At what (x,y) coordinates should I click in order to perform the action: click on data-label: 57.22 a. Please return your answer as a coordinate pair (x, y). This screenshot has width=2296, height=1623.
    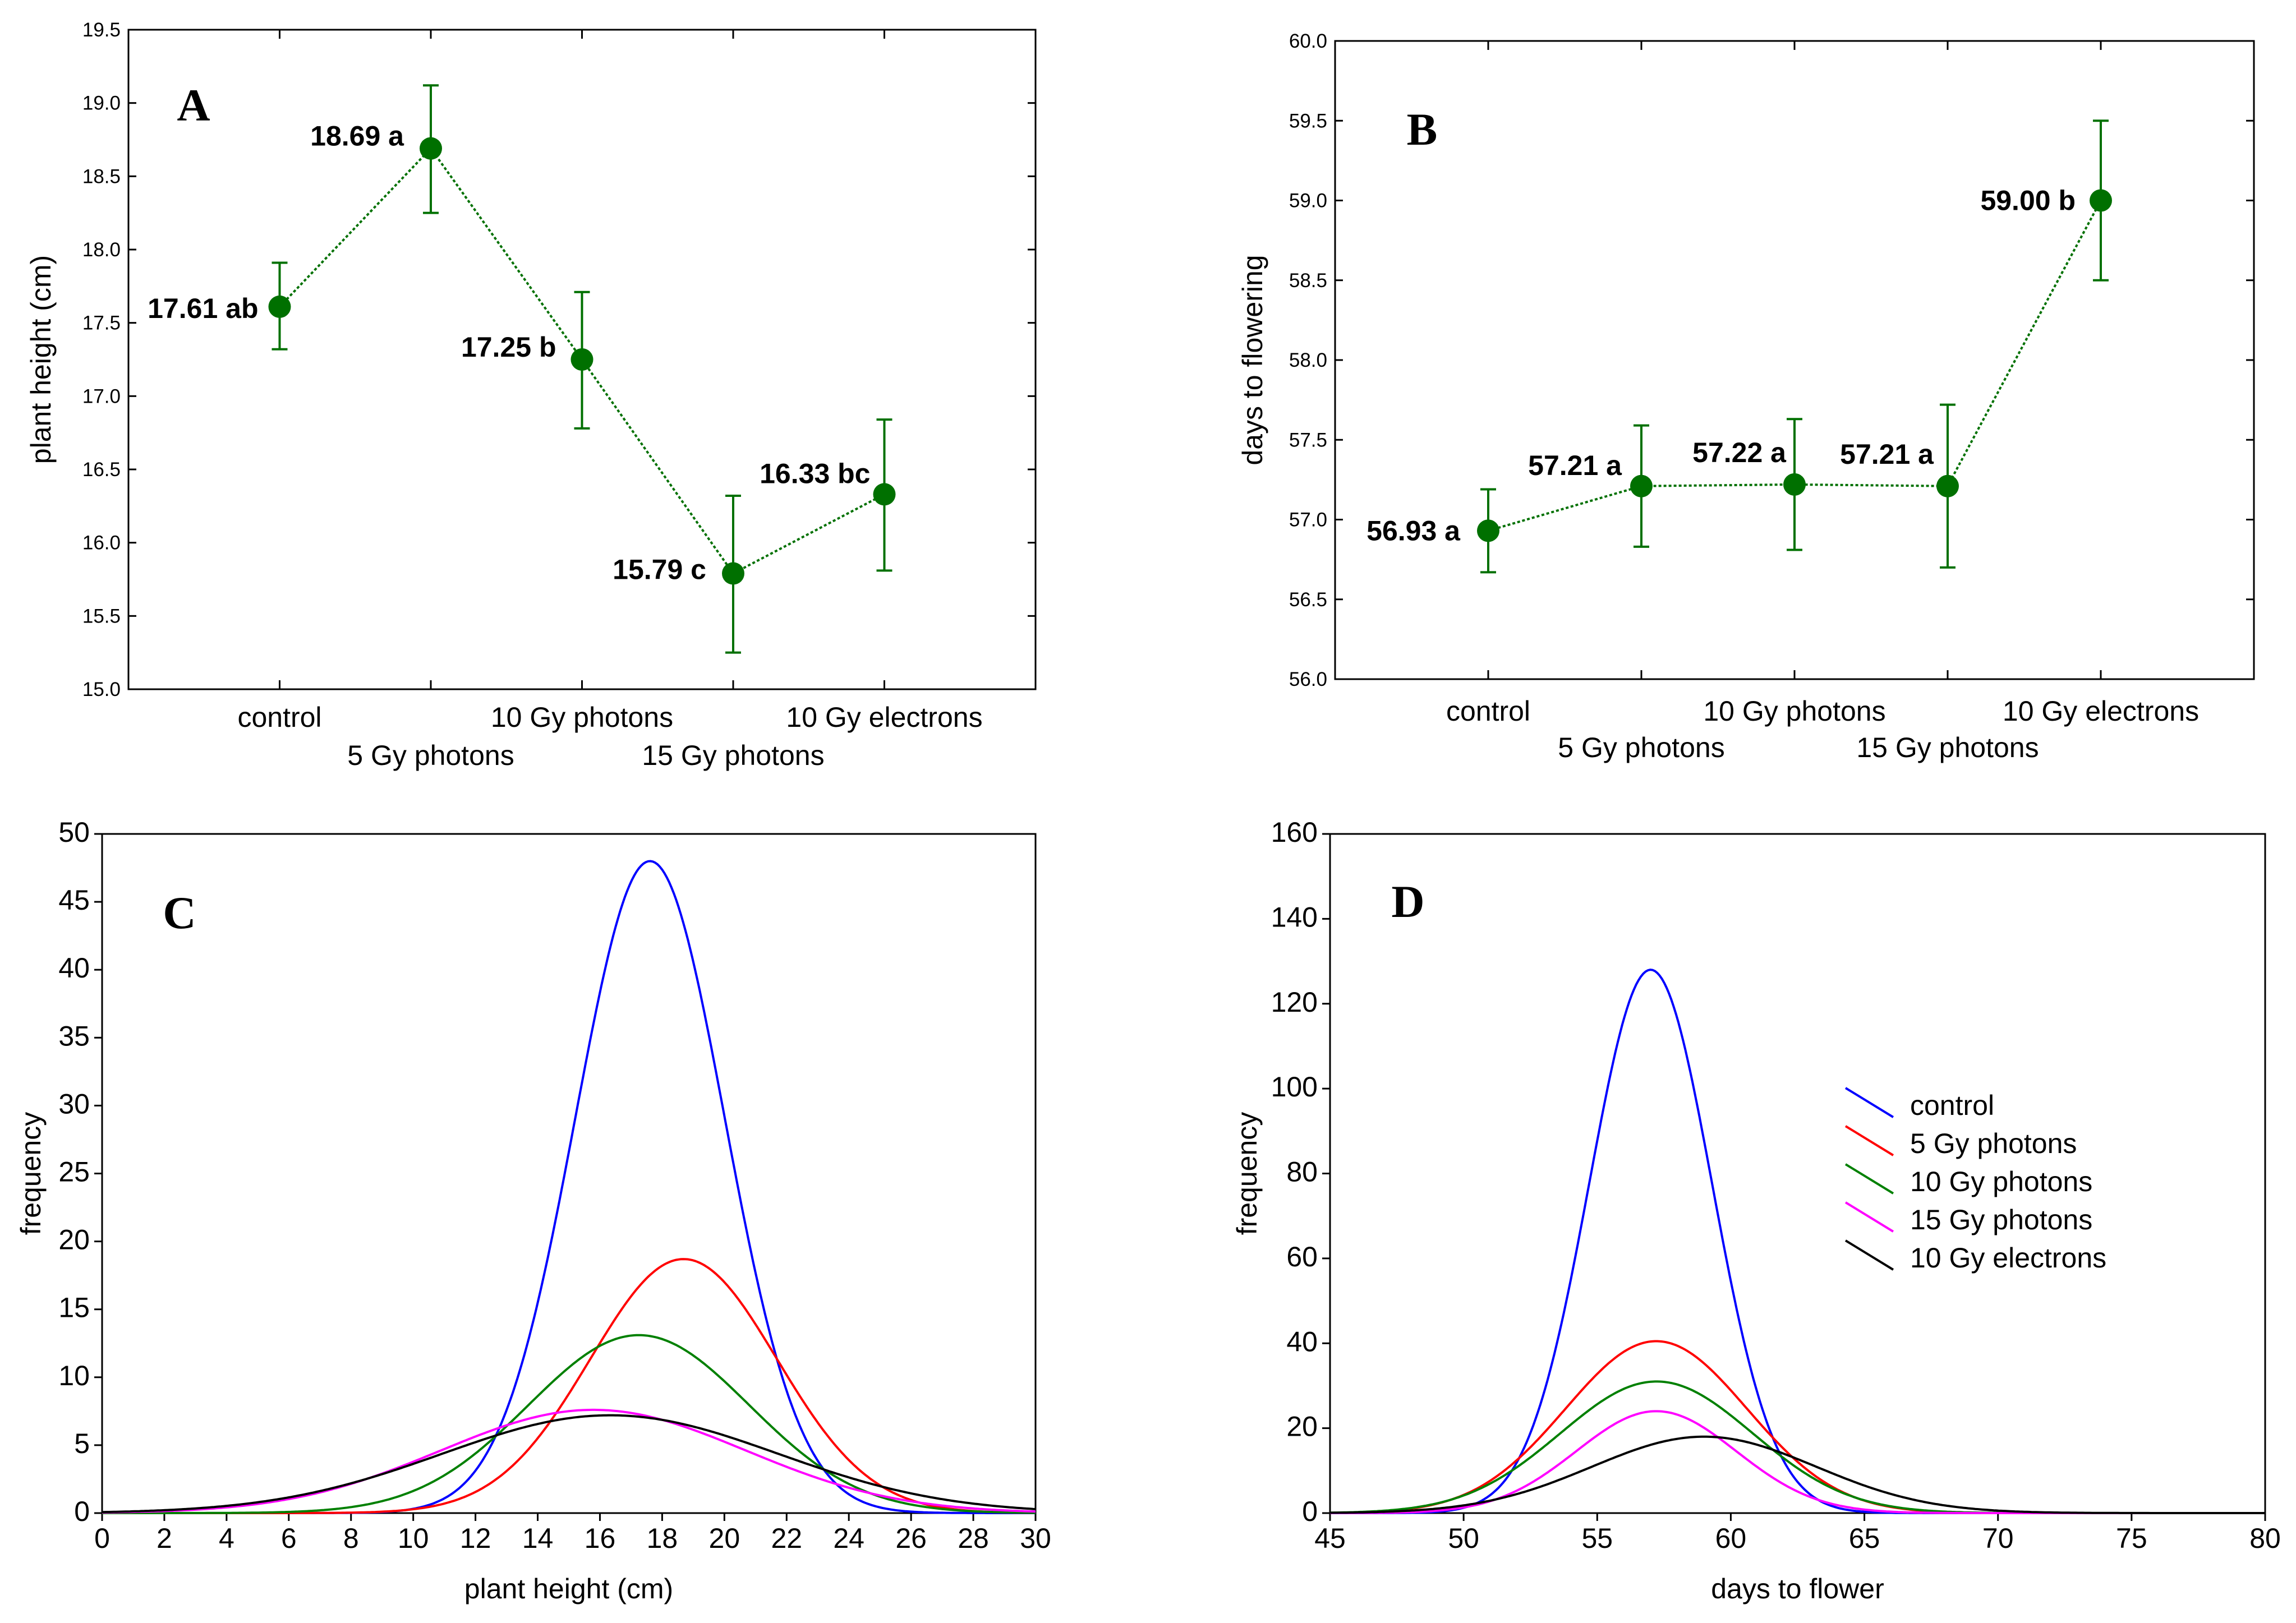
    Looking at the image, I should click on (1739, 452).